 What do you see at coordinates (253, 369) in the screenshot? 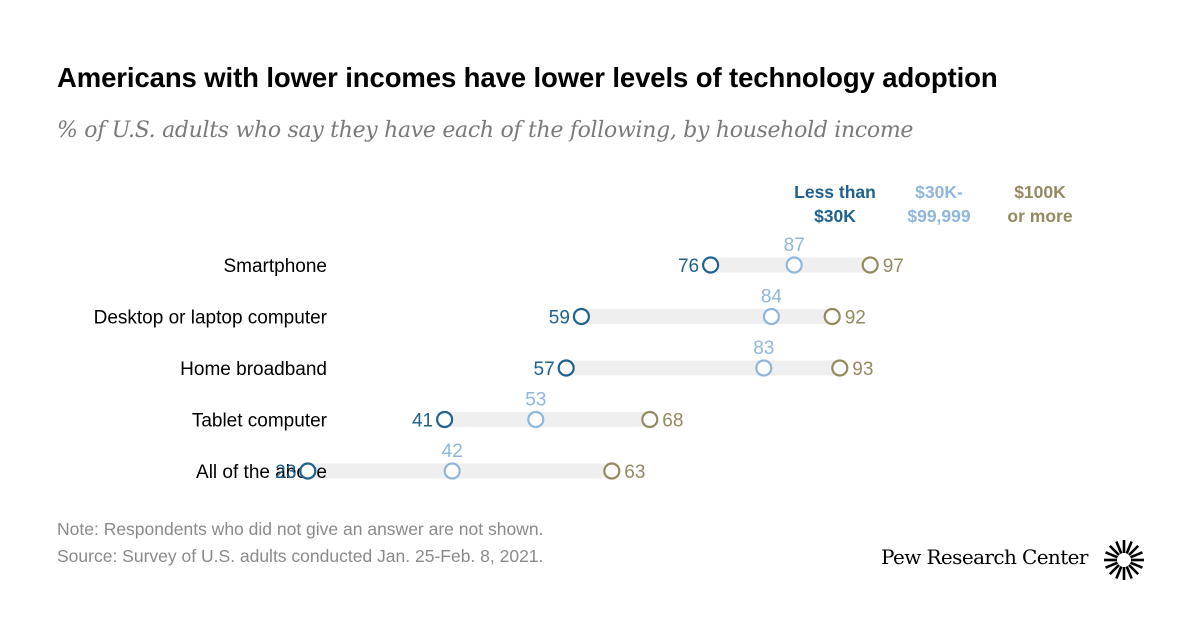
I see `category-label-home-broadband: Home broadband` at bounding box center [253, 369].